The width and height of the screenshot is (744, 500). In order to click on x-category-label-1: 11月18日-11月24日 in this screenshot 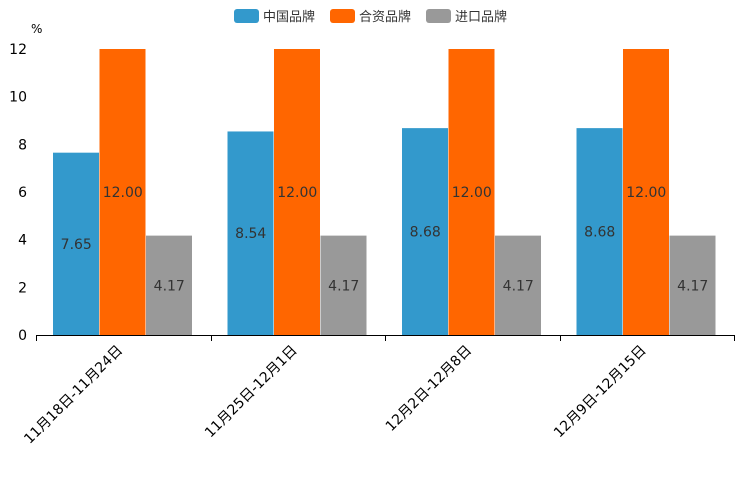, I will do `click(73, 395)`.